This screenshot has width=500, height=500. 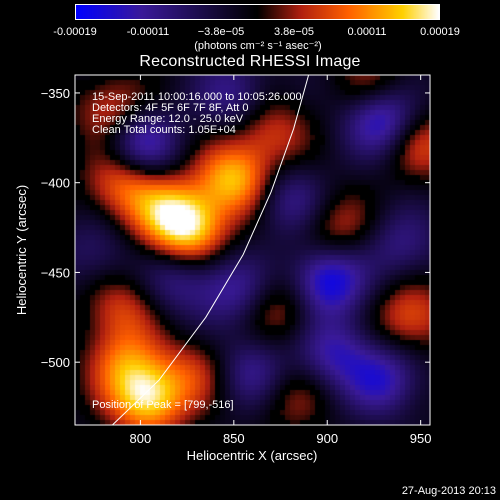 I want to click on annotation-detectors: Detectors: 4F 5F 6F 7F 8F, Att 0, so click(x=170, y=108).